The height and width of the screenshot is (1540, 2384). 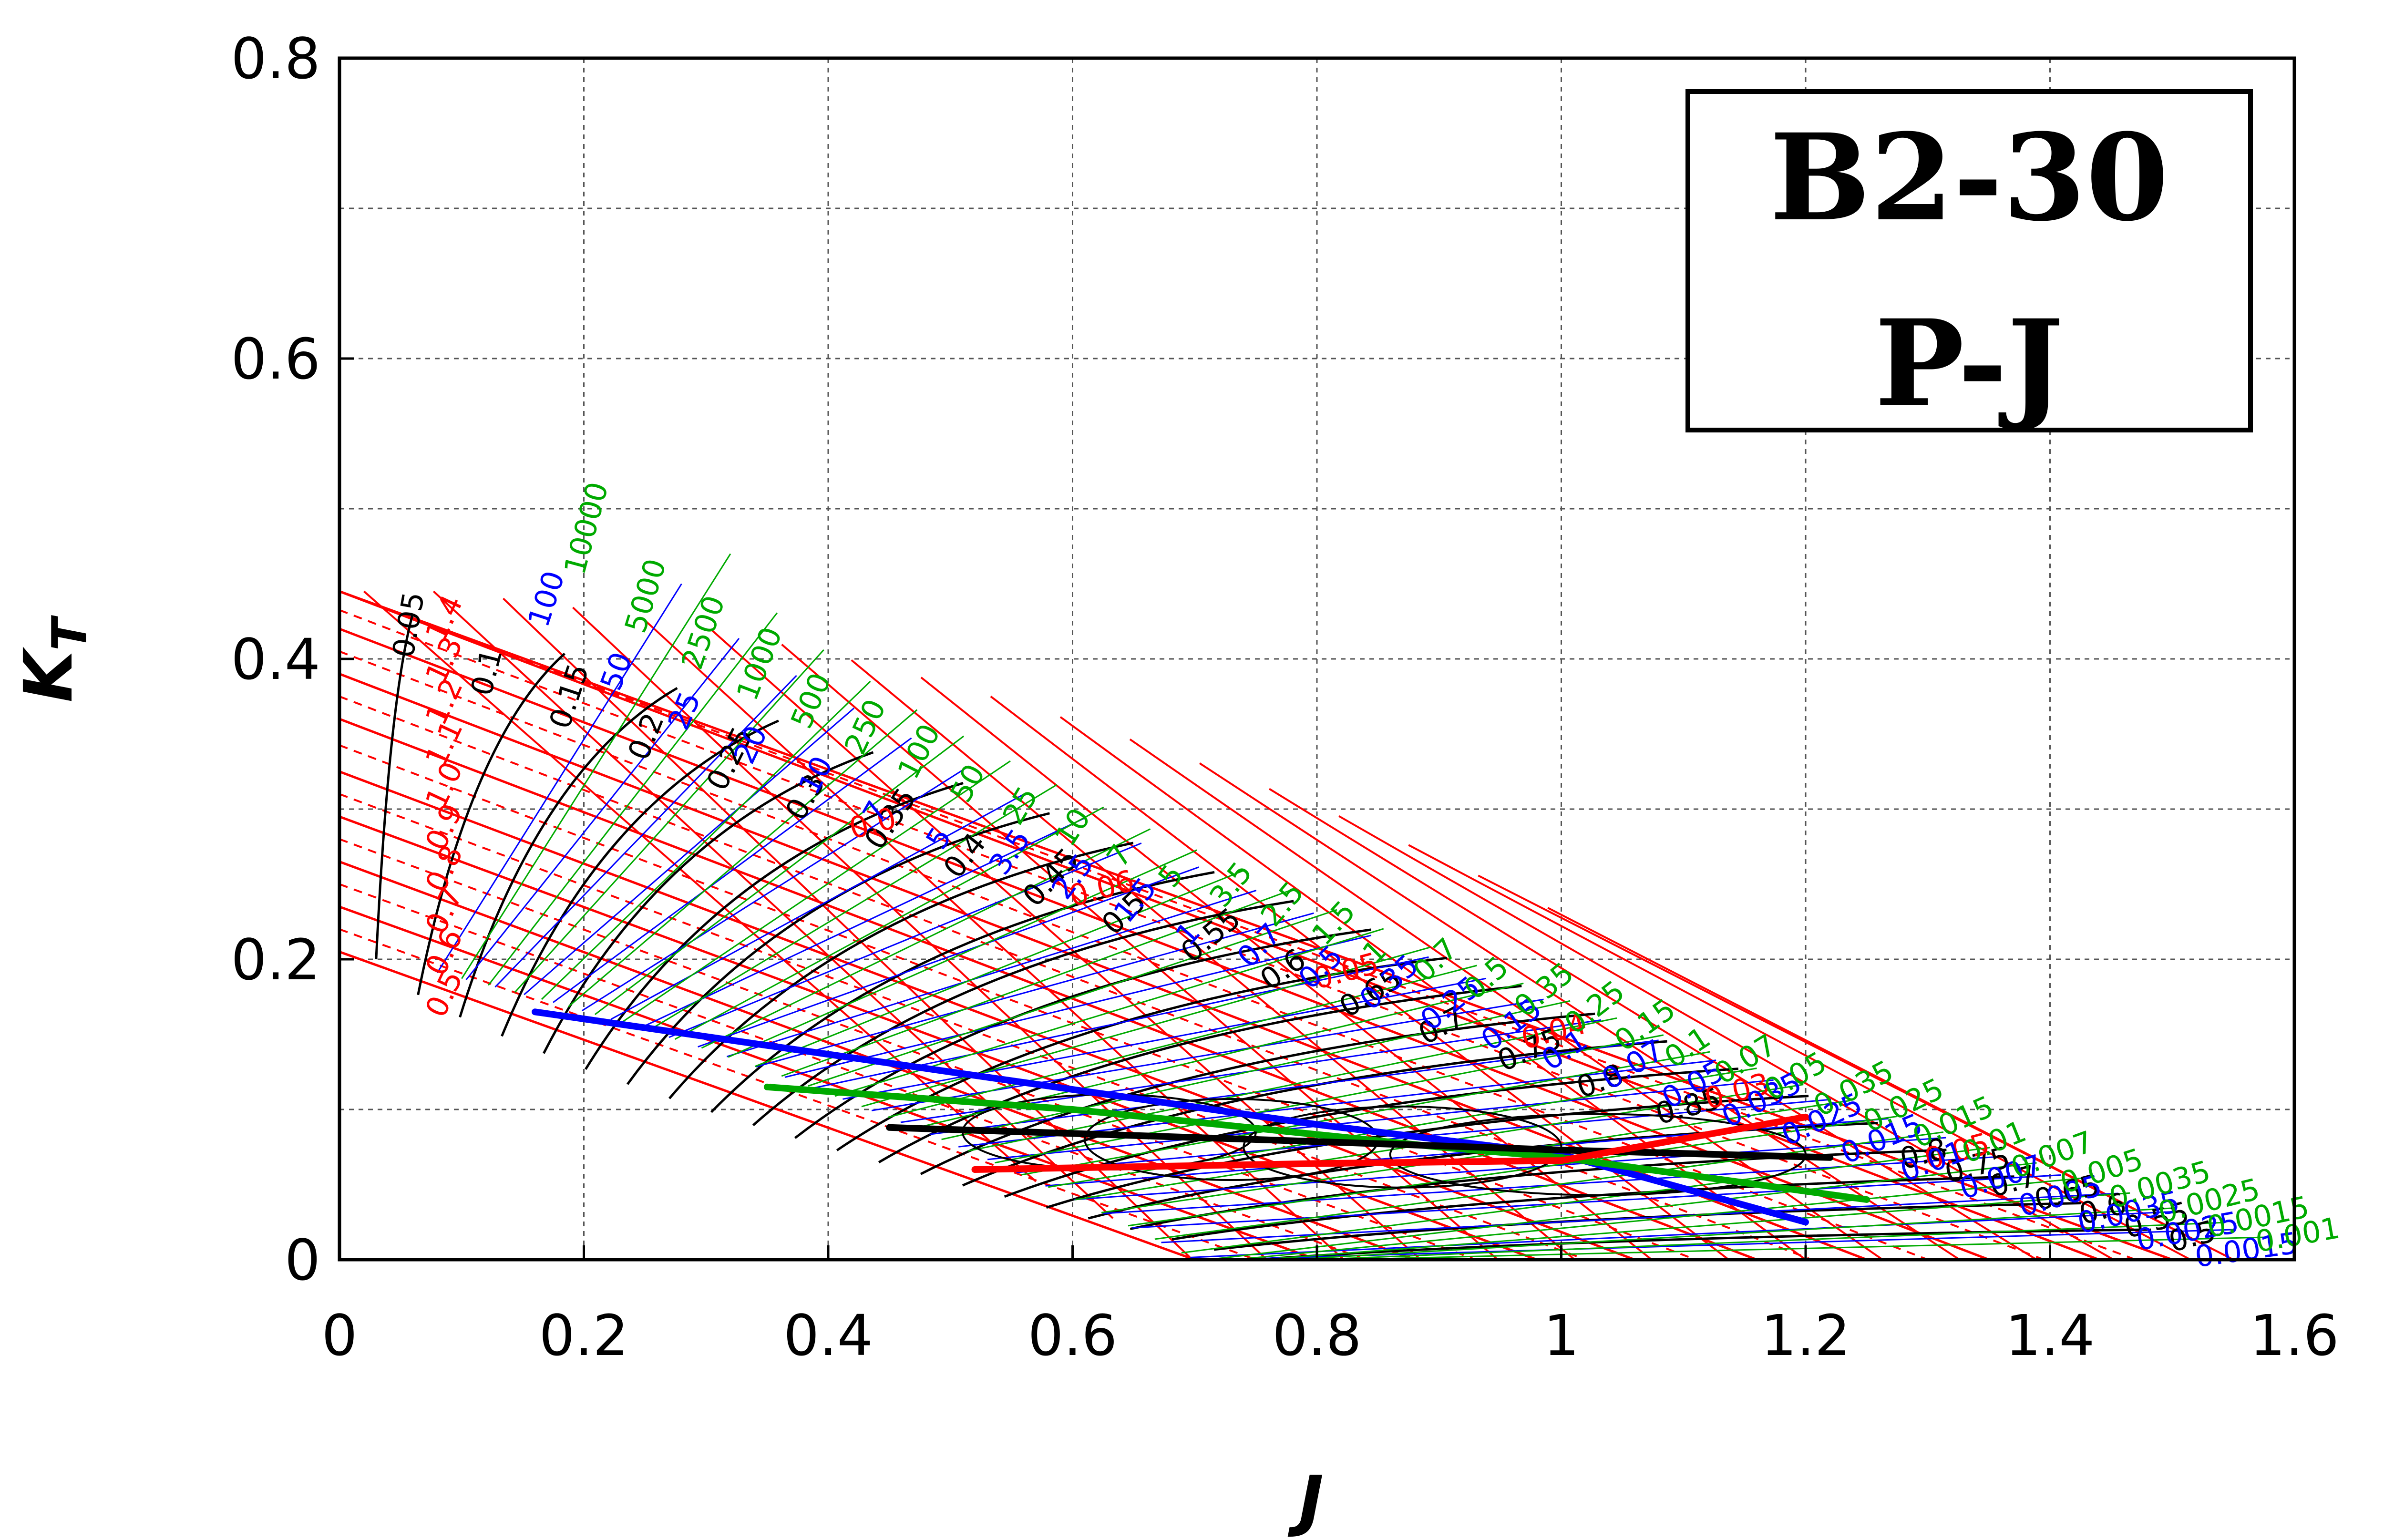 I want to click on x-tick-label: 0.2, so click(x=584, y=1335).